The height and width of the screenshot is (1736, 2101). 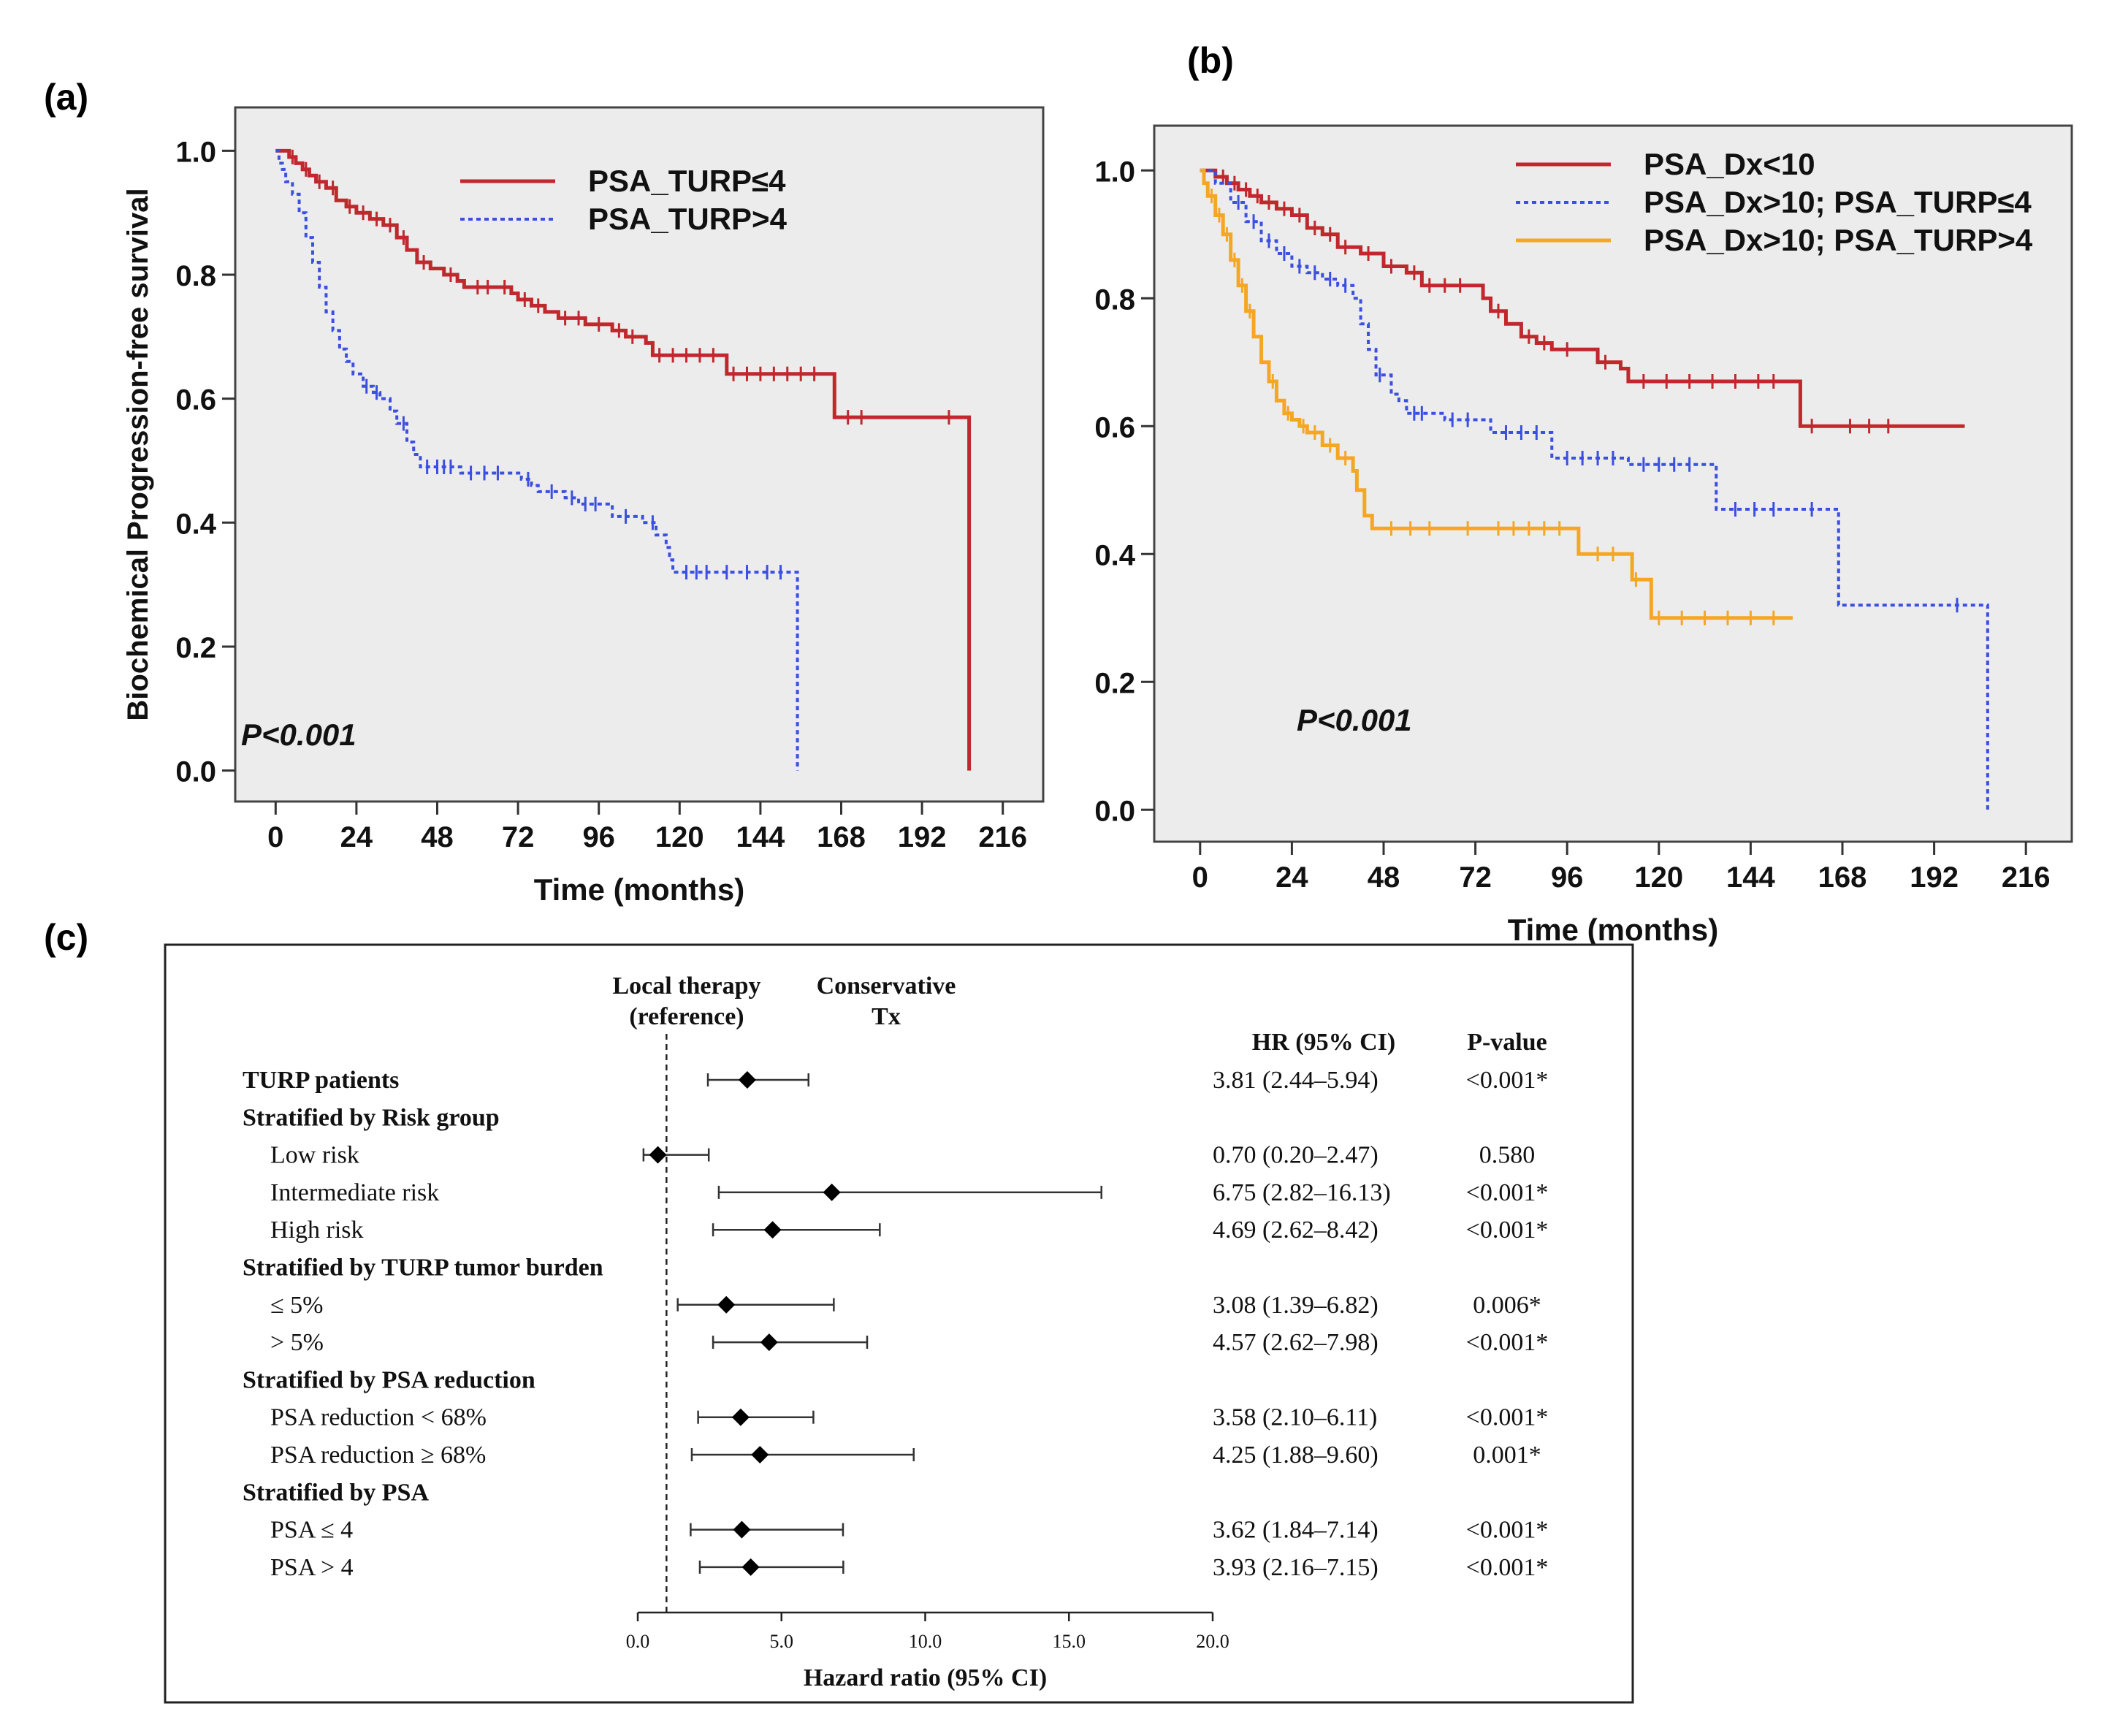 I want to click on x-tick-label: 20.0, so click(x=1212, y=1641).